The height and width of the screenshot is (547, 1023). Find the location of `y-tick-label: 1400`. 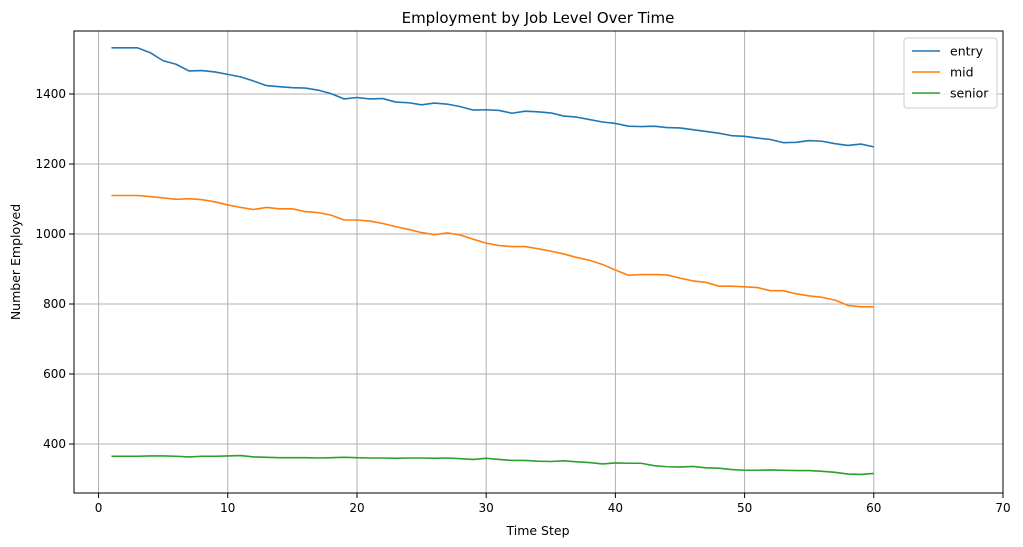

y-tick-label: 1400 is located at coordinates (50, 94).